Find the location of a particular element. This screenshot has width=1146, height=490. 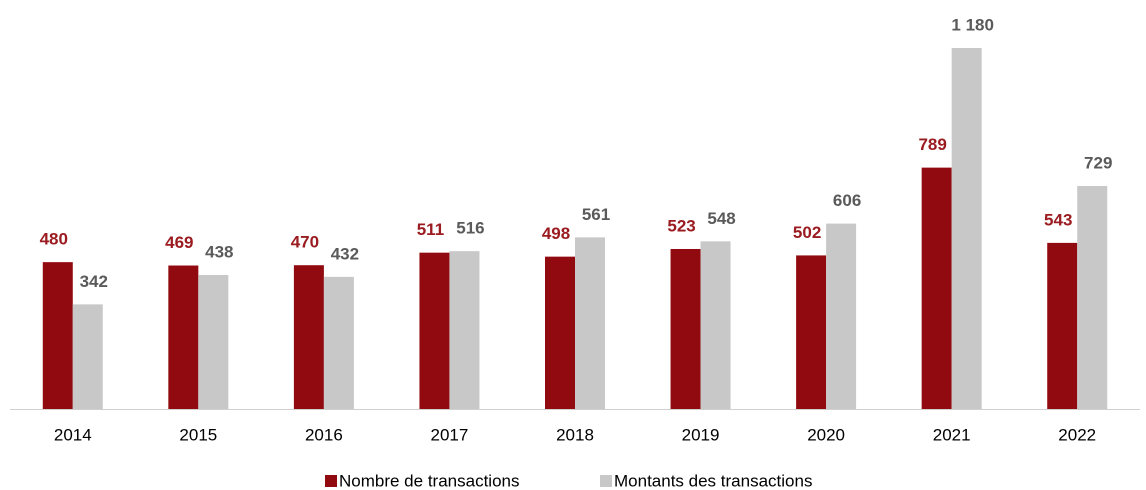

x-tick-label: 2022 is located at coordinates (1077, 434).